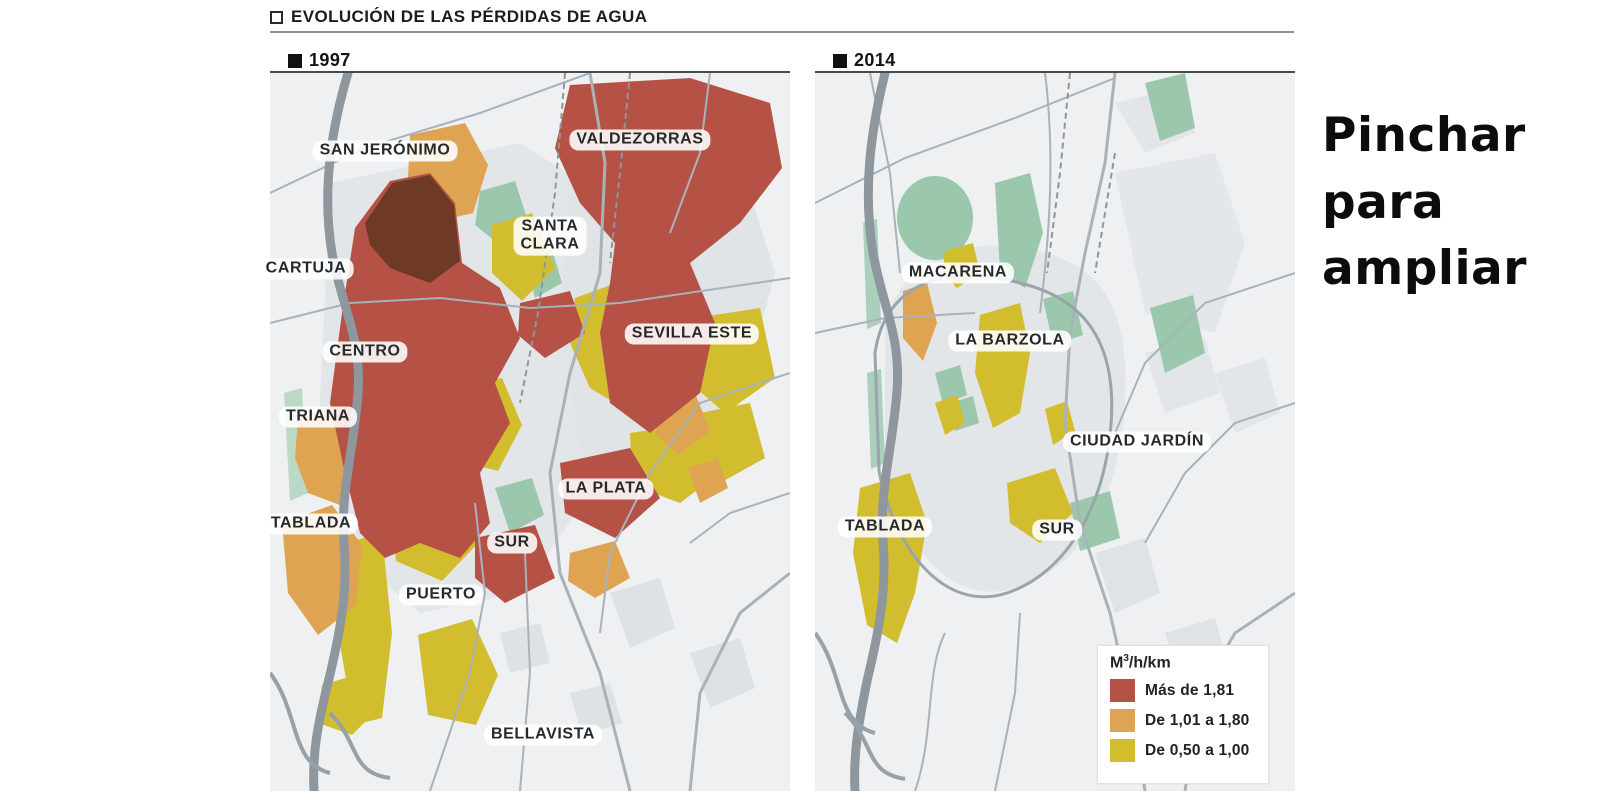 This screenshot has width=1600, height=805. I want to click on district-label-ciudad-jardin: CIUDAD JARDÍN, so click(1137, 442).